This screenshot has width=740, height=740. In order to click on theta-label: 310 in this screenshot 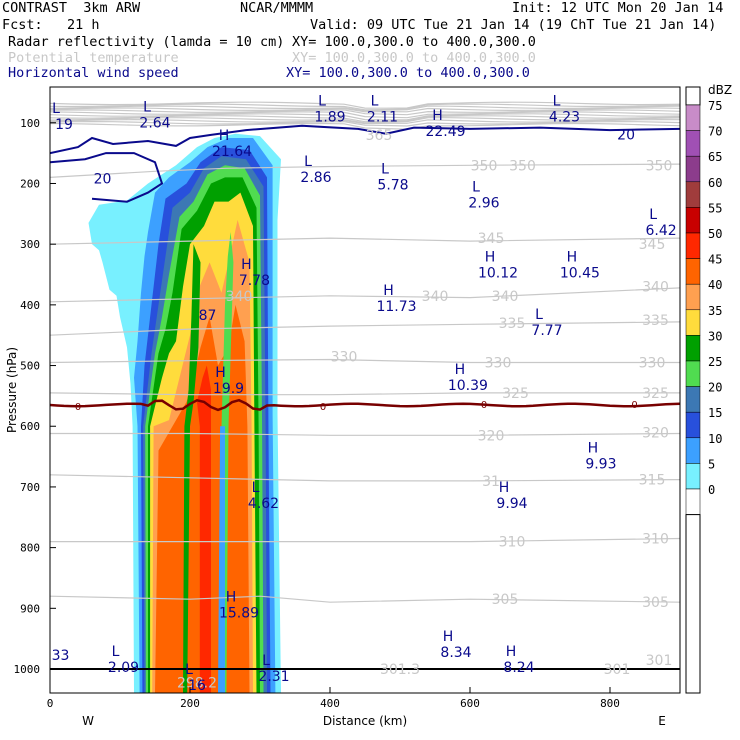, I will do `click(655, 540)`.